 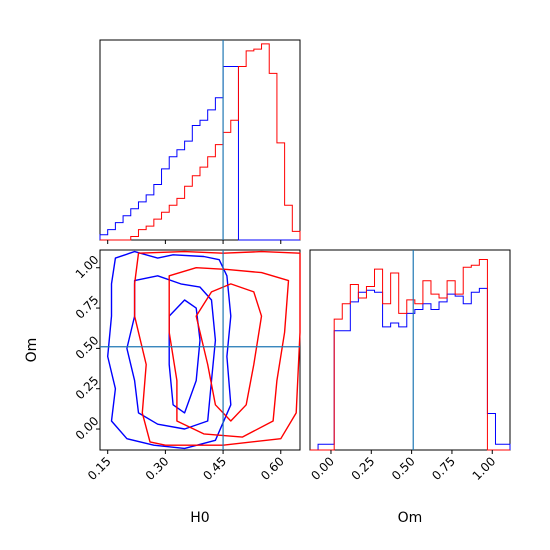 I want to click on om-histogram, so click(x=410, y=350).